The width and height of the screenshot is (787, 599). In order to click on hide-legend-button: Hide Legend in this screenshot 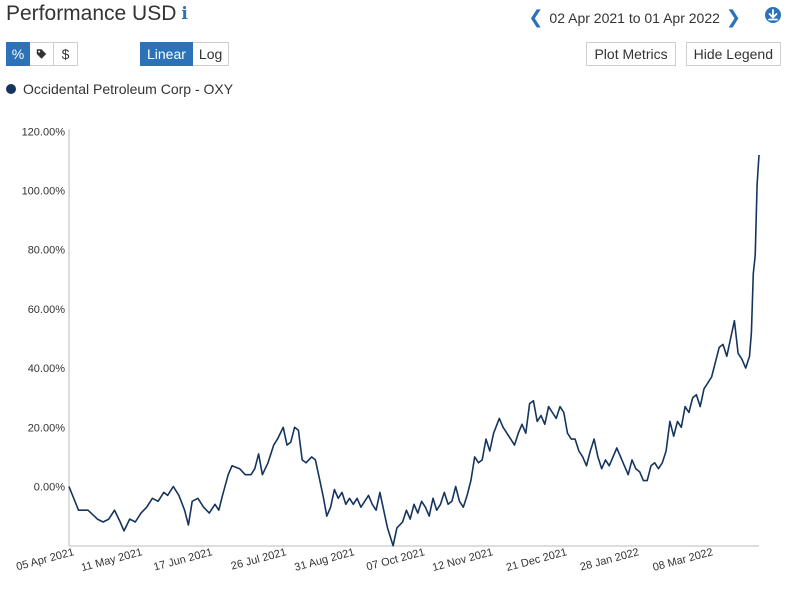, I will do `click(733, 54)`.